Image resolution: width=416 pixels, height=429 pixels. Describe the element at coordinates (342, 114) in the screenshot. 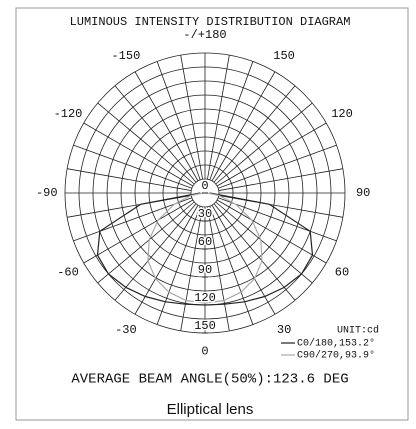

I see `theta-tick-label: 120` at that location.